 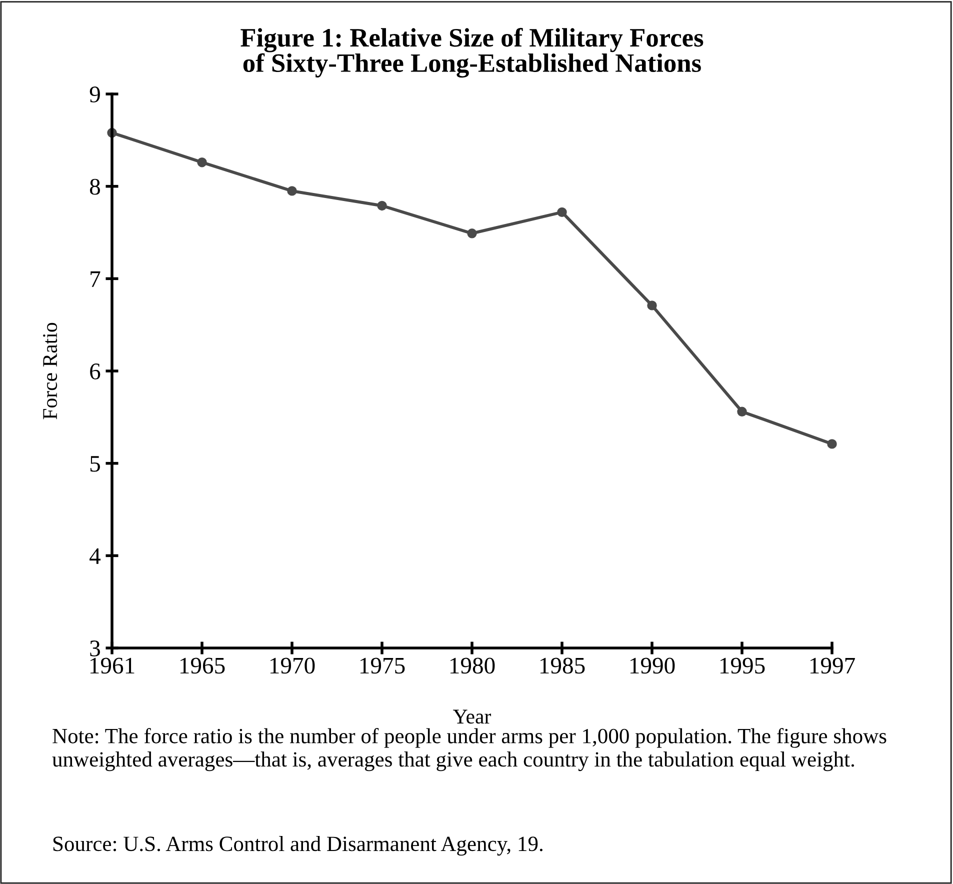 What do you see at coordinates (50, 371) in the screenshot?
I see `y-axis-title: Force Ratio` at bounding box center [50, 371].